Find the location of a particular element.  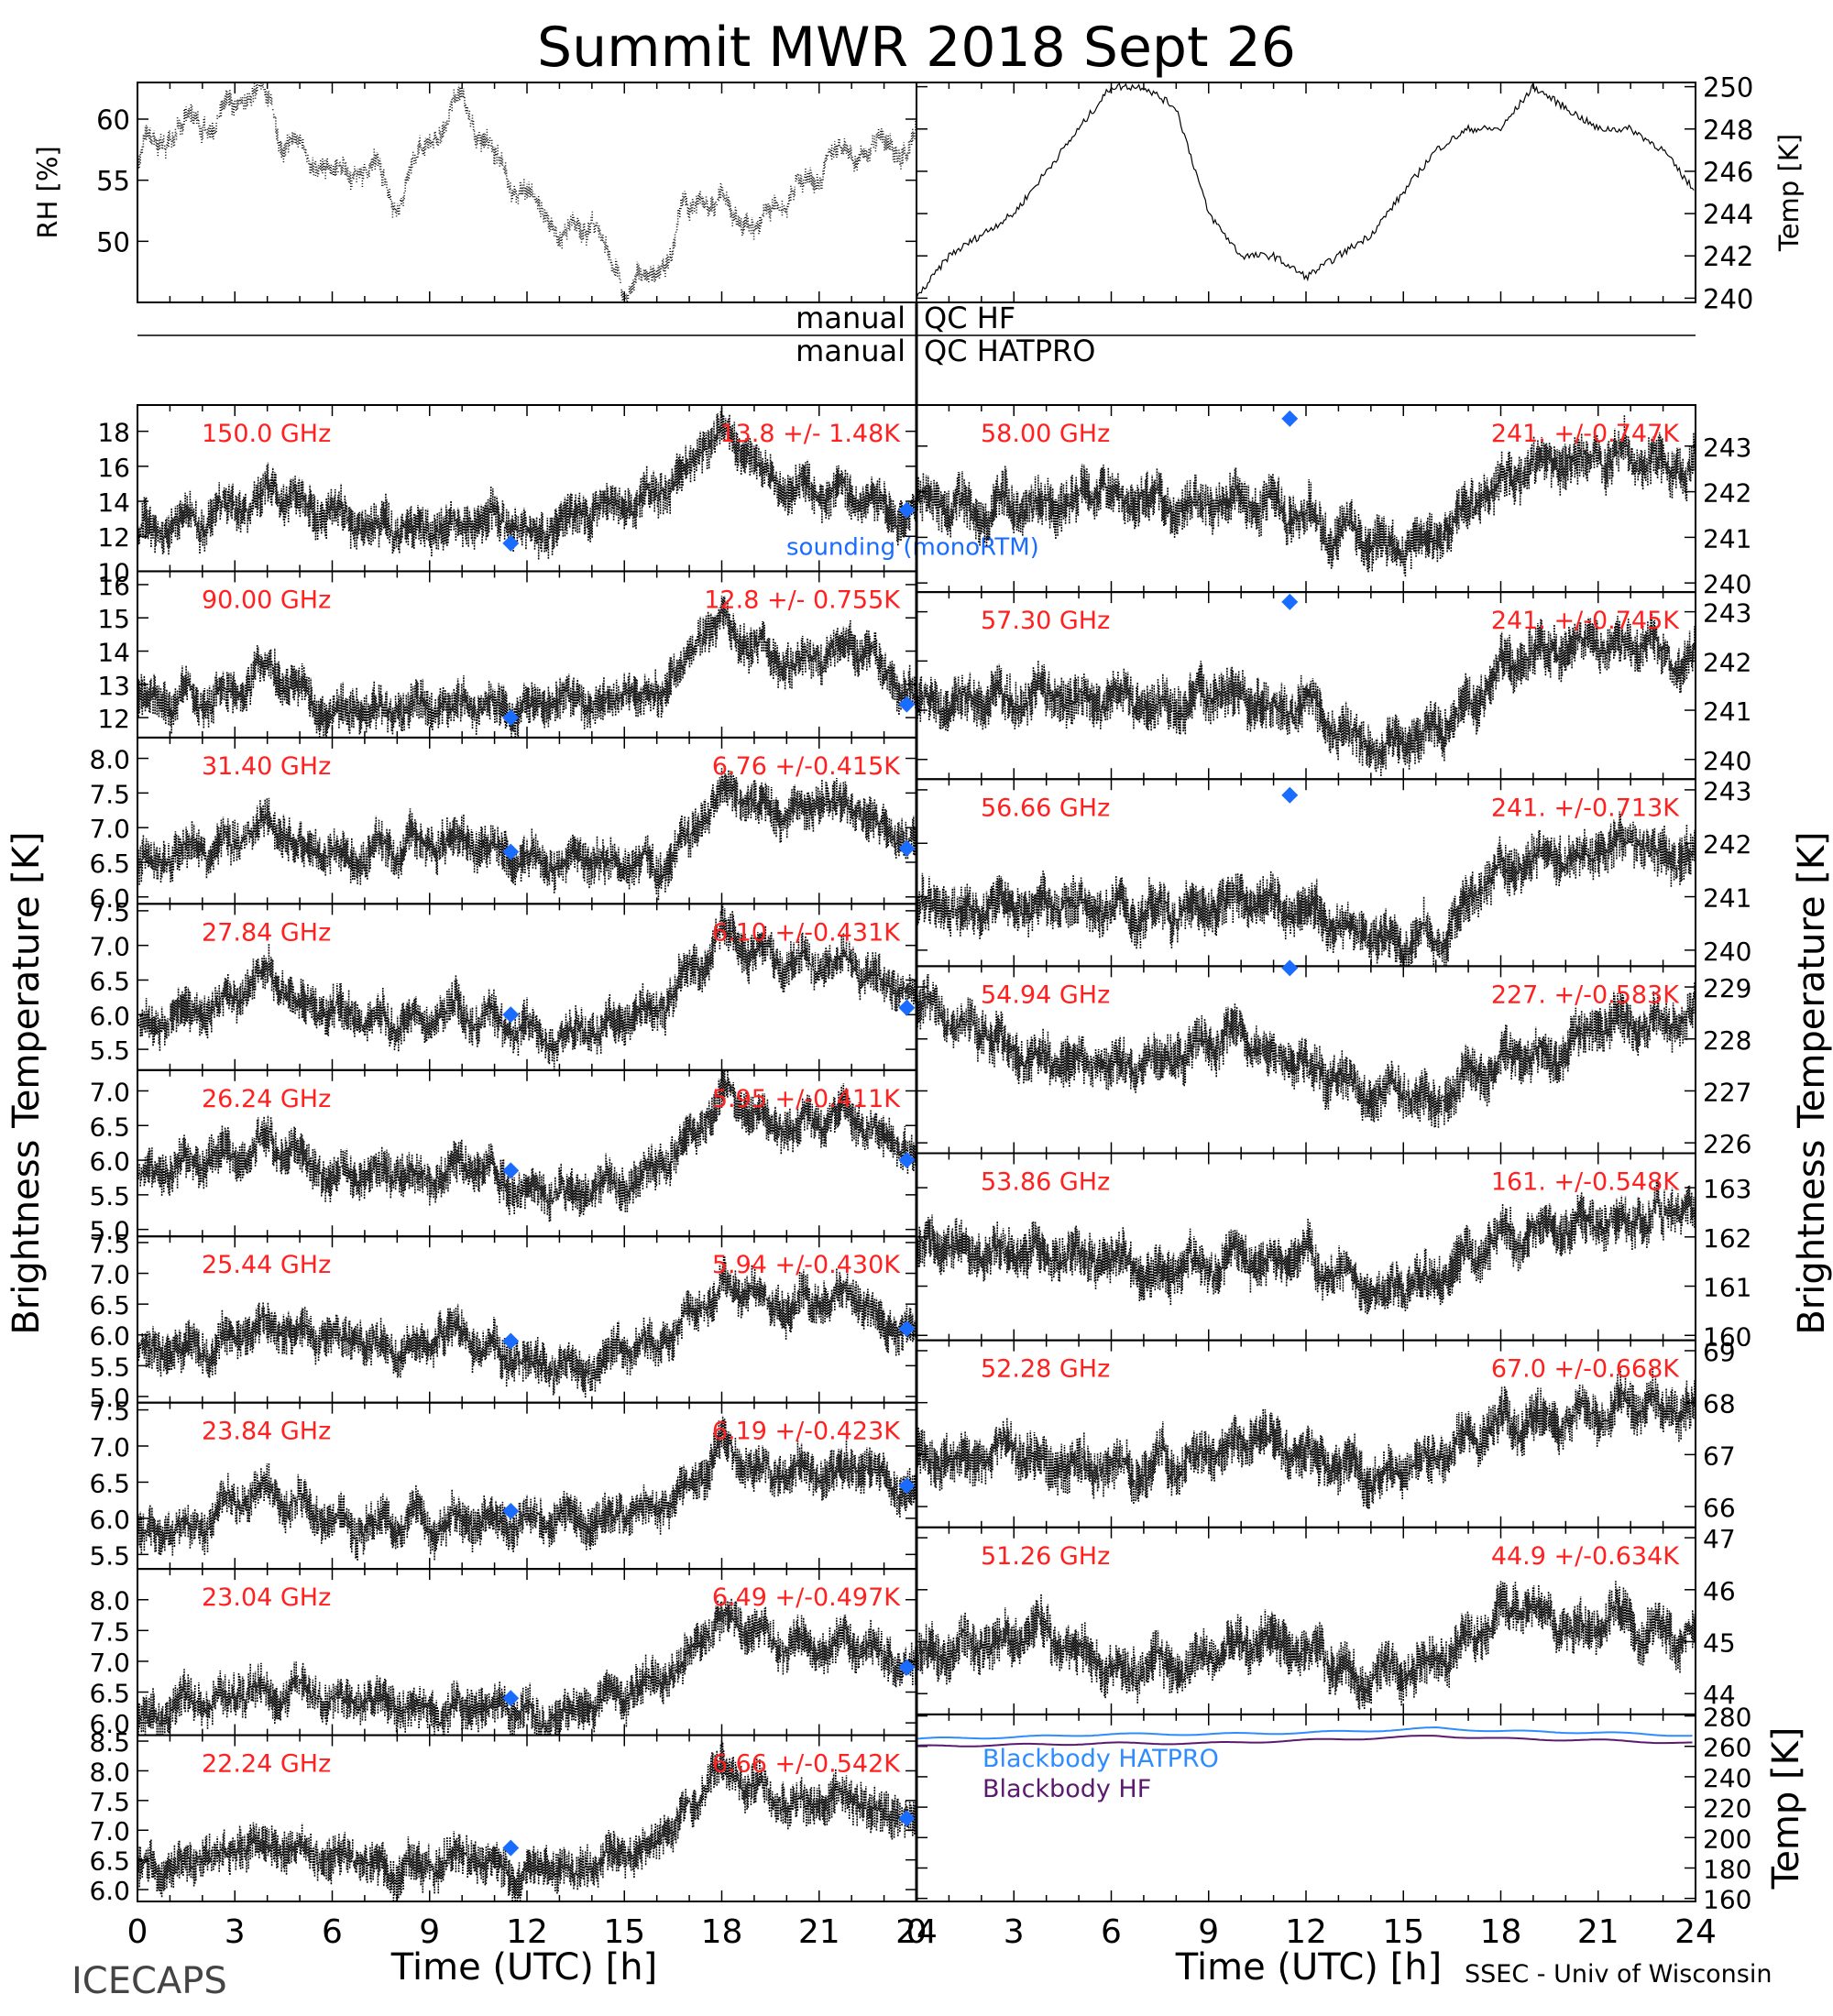

y-tick-label: 180 is located at coordinates (1727, 1869).